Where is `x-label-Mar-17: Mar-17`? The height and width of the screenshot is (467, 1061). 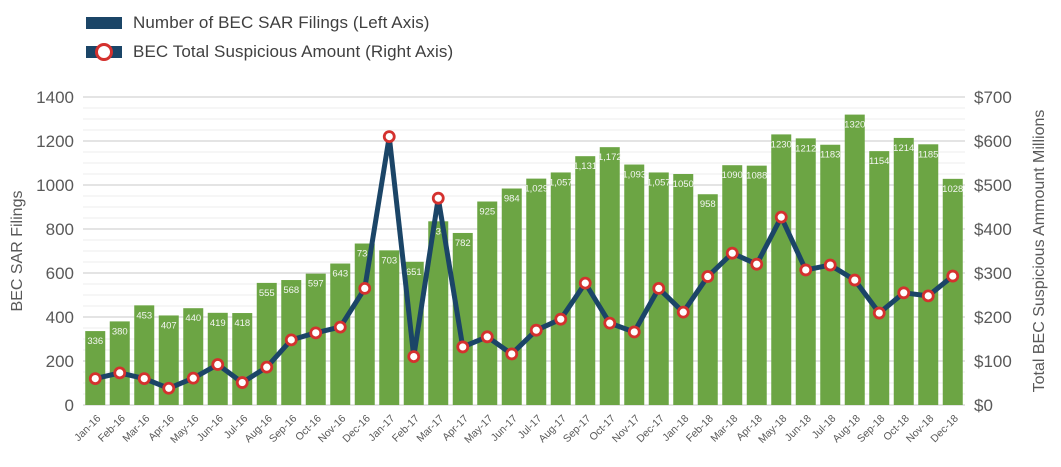
x-label-Mar-17: Mar-17 is located at coordinates (430, 429).